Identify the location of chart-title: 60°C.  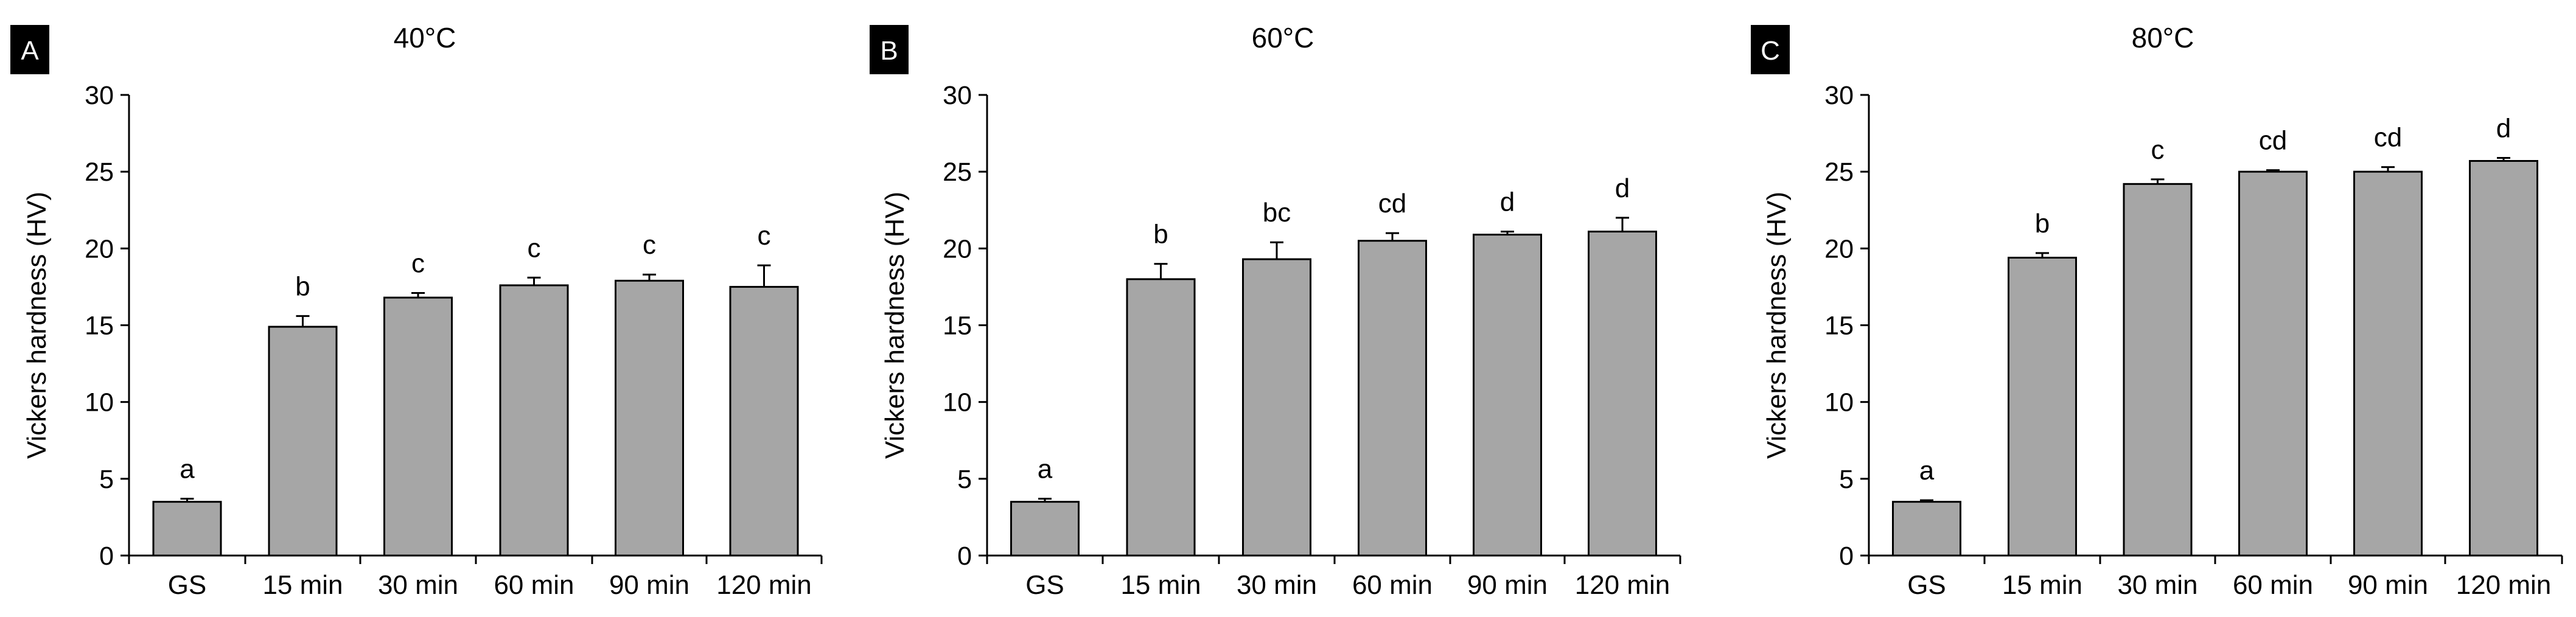
(1283, 38).